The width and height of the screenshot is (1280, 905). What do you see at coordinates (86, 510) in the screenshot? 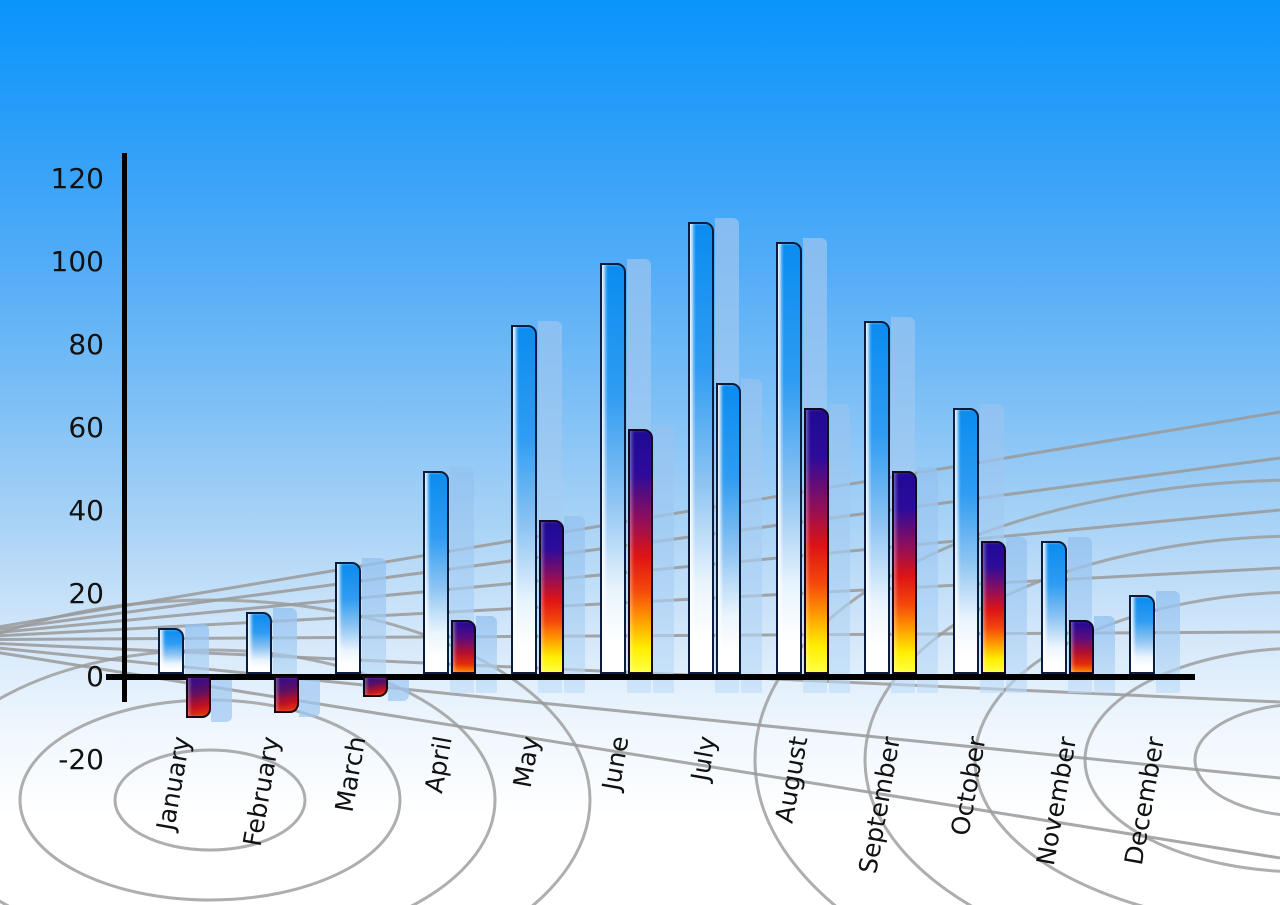
I see `y-tick-40: 40` at bounding box center [86, 510].